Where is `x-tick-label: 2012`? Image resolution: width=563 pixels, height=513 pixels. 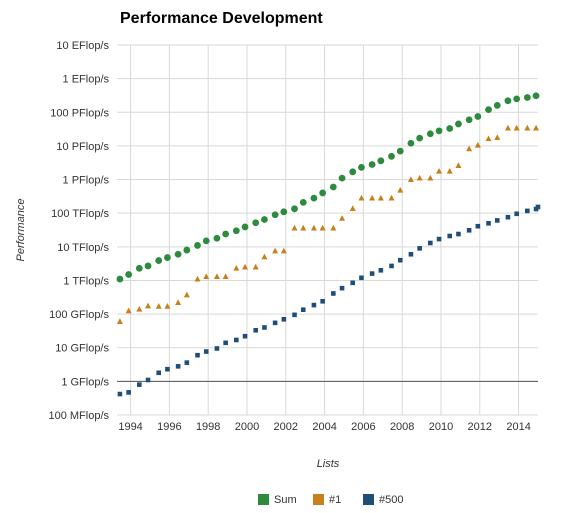 x-tick-label: 2012 is located at coordinates (480, 427).